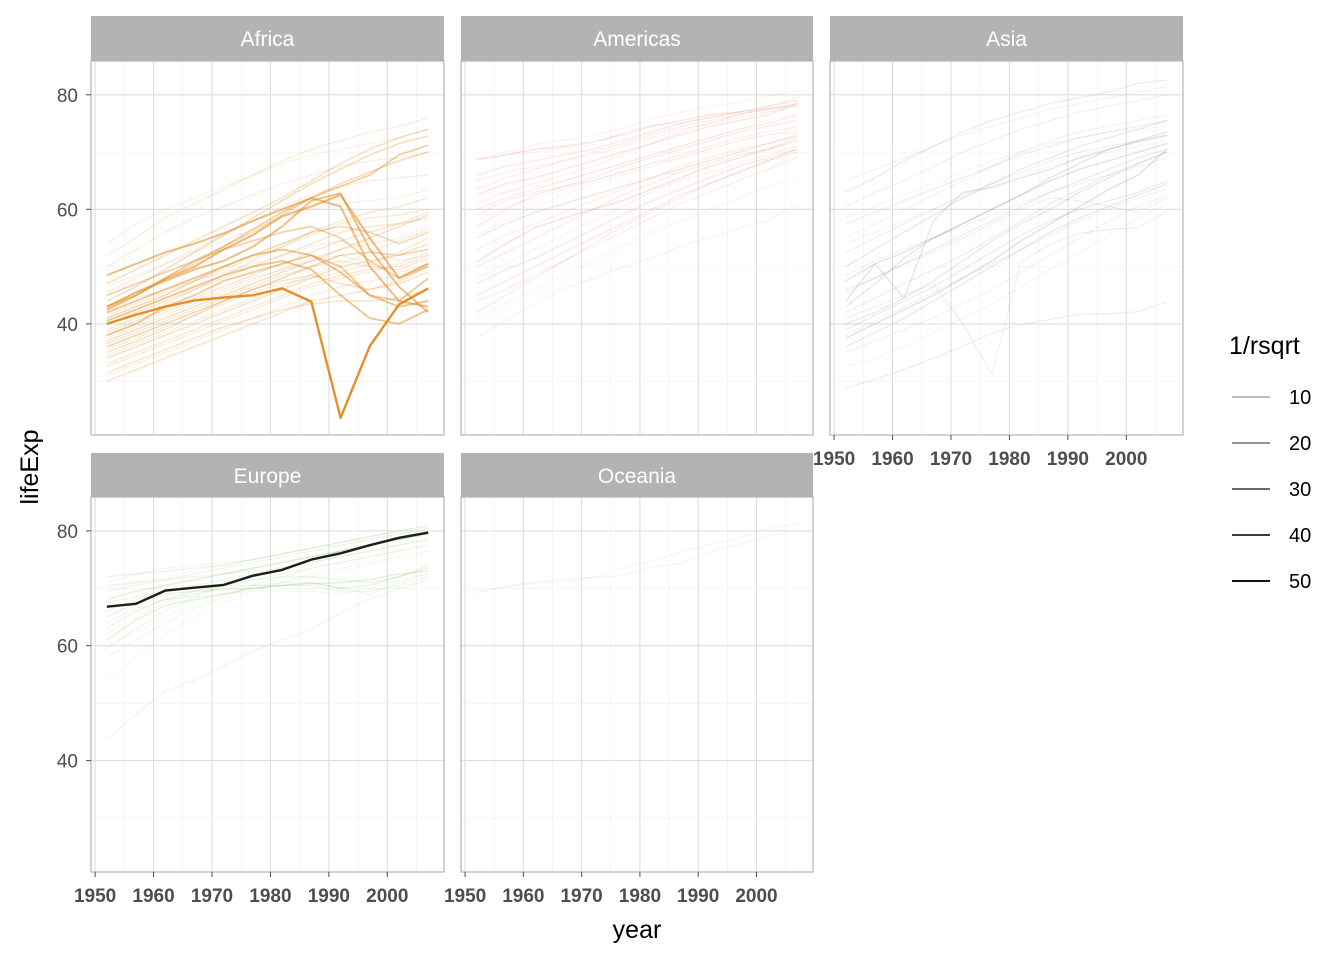  What do you see at coordinates (640, 896) in the screenshot?
I see `x-tick-label: 1980` at bounding box center [640, 896].